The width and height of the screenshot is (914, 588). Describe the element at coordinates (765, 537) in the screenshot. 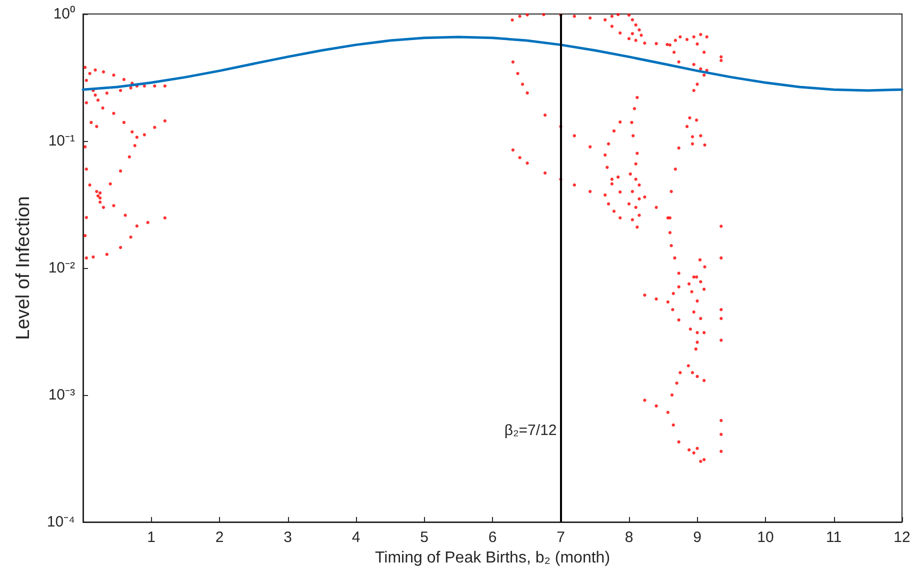

I see `x-tick-label: 10` at that location.